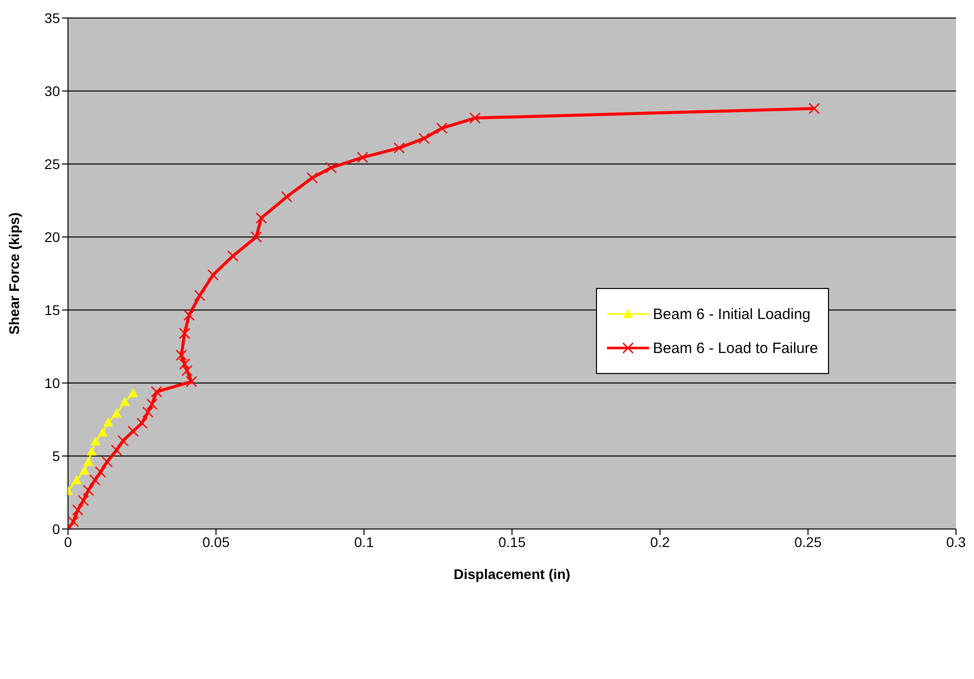 This screenshot has height=679, width=974. Describe the element at coordinates (56, 456) in the screenshot. I see `y-tick-label: 5` at that location.